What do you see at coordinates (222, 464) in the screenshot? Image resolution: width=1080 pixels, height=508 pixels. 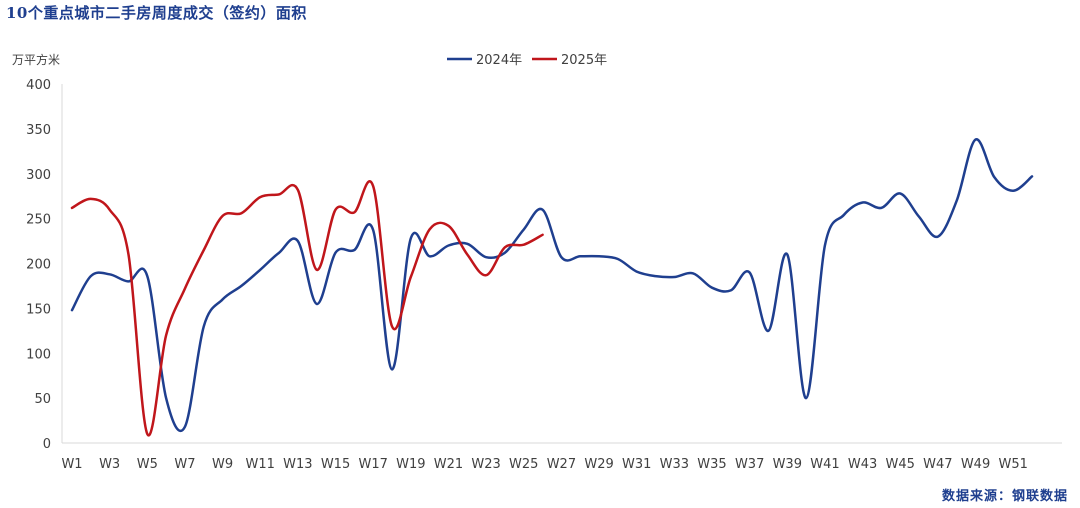 I see `x-tick-label: W9` at bounding box center [222, 464].